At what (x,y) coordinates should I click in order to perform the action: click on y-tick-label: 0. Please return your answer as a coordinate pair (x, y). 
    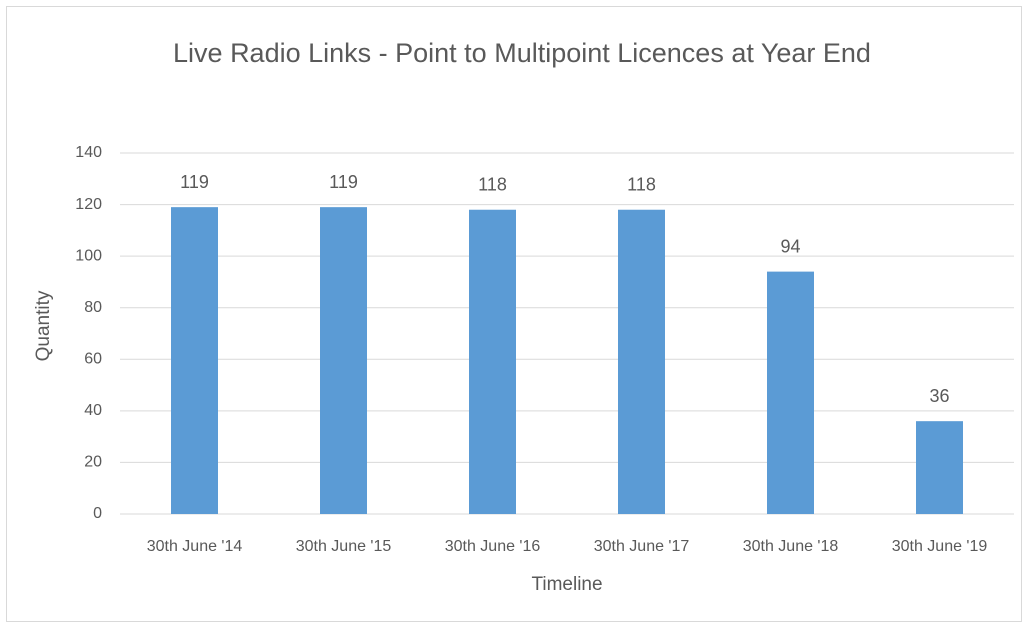
    Looking at the image, I should click on (97, 513).